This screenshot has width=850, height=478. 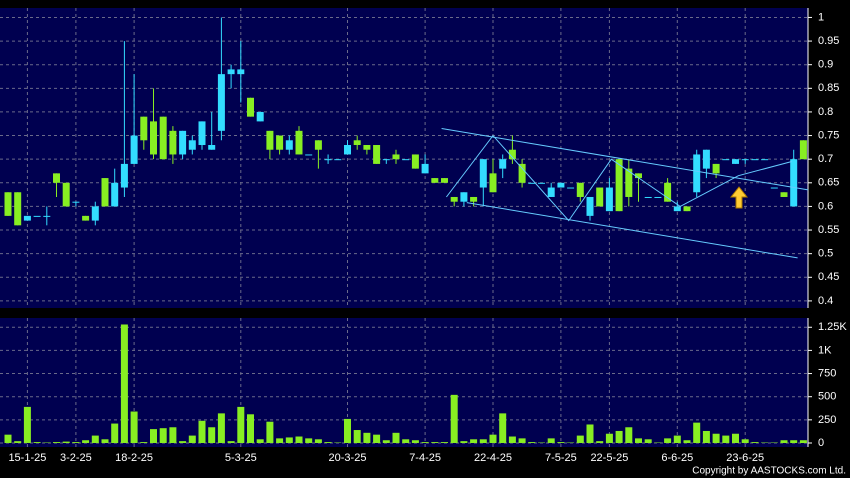 I want to click on copyright: Copyright by AASTOCKS.com Ltd., so click(x=769, y=471).